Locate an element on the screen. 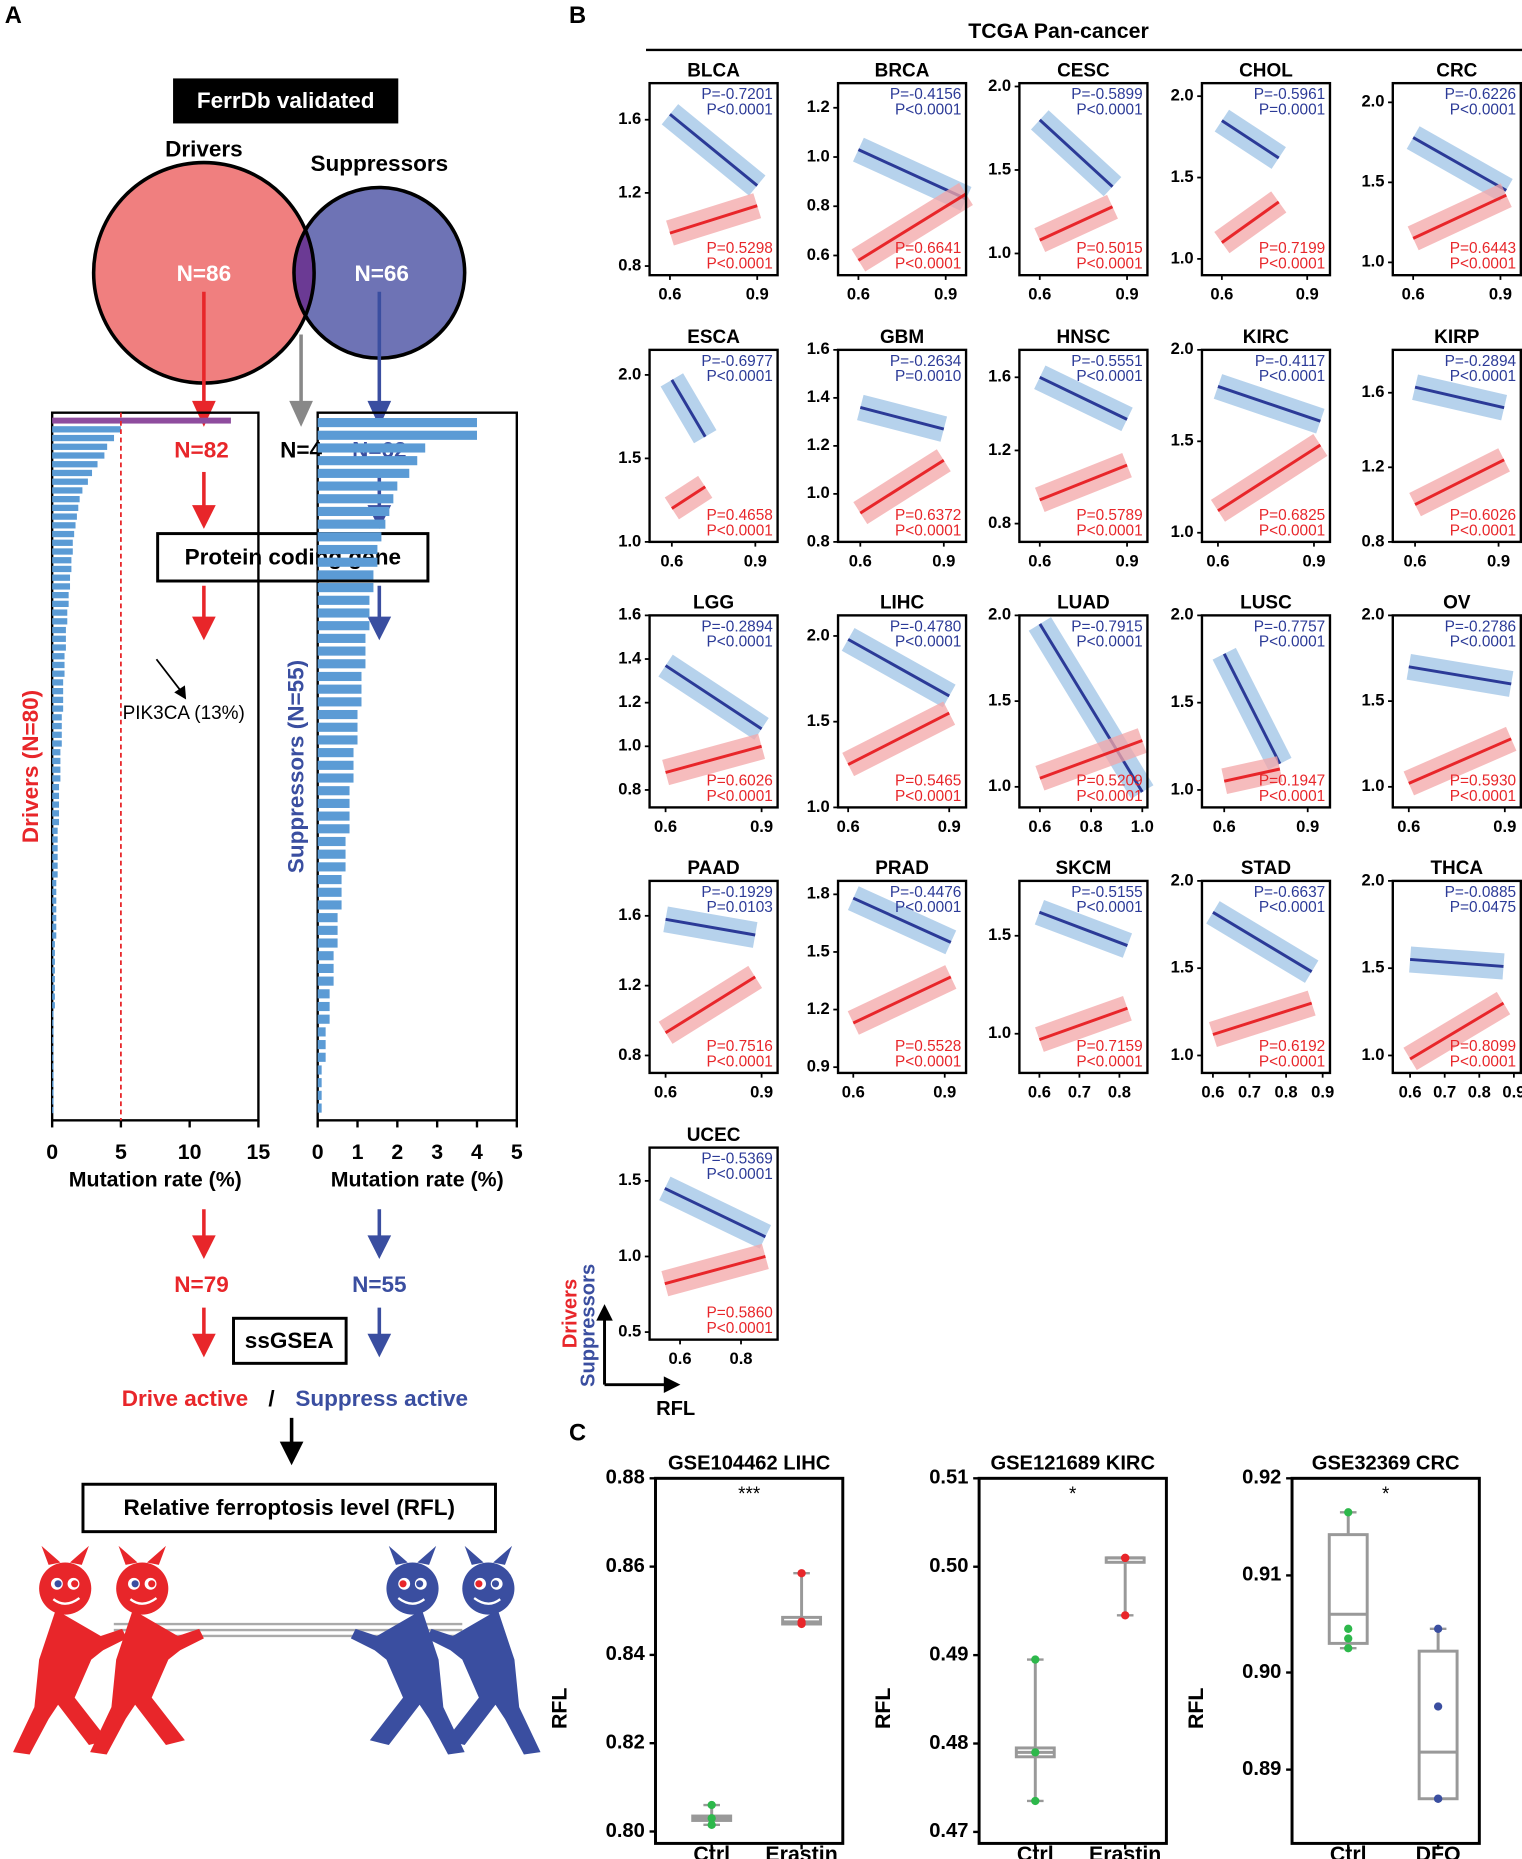 The image size is (1522, 1859). stat-label: P=-0.2894 is located at coordinates (1481, 361).